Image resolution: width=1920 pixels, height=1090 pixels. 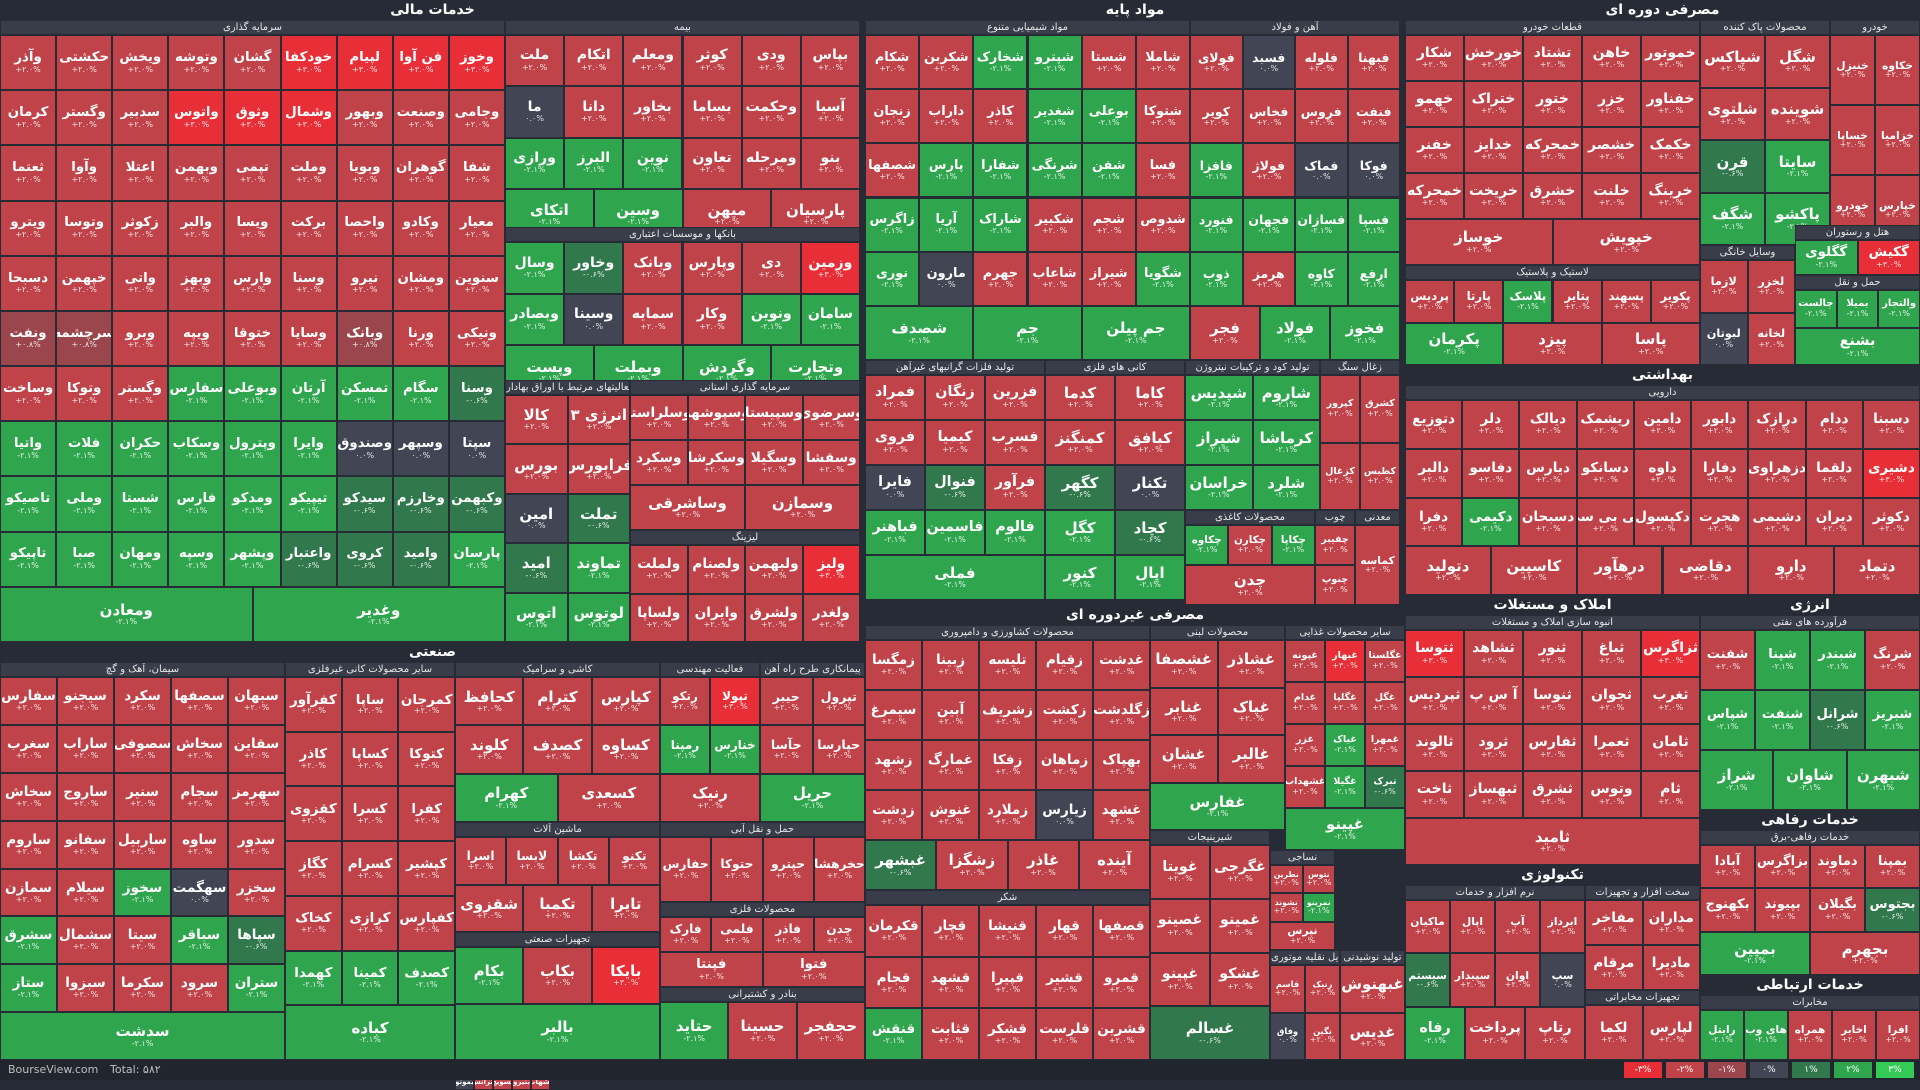 What do you see at coordinates (1552, 747) in the screenshot?
I see `stock-cell: ثفارس+۲.۰%` at bounding box center [1552, 747].